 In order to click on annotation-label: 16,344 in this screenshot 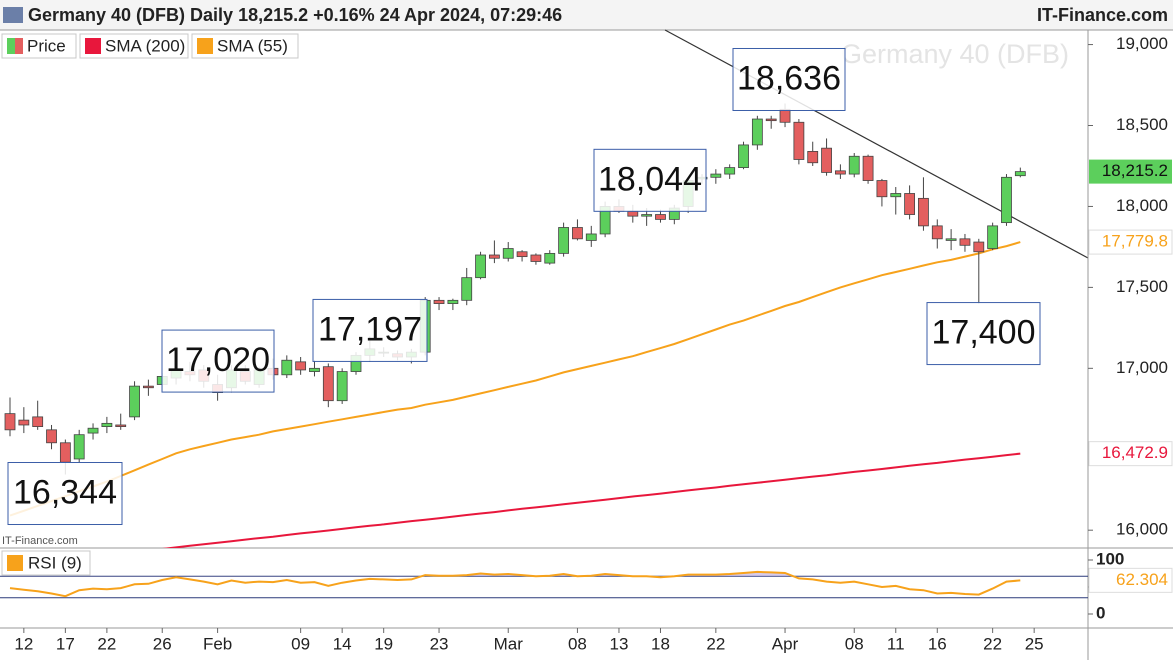, I will do `click(65, 492)`.